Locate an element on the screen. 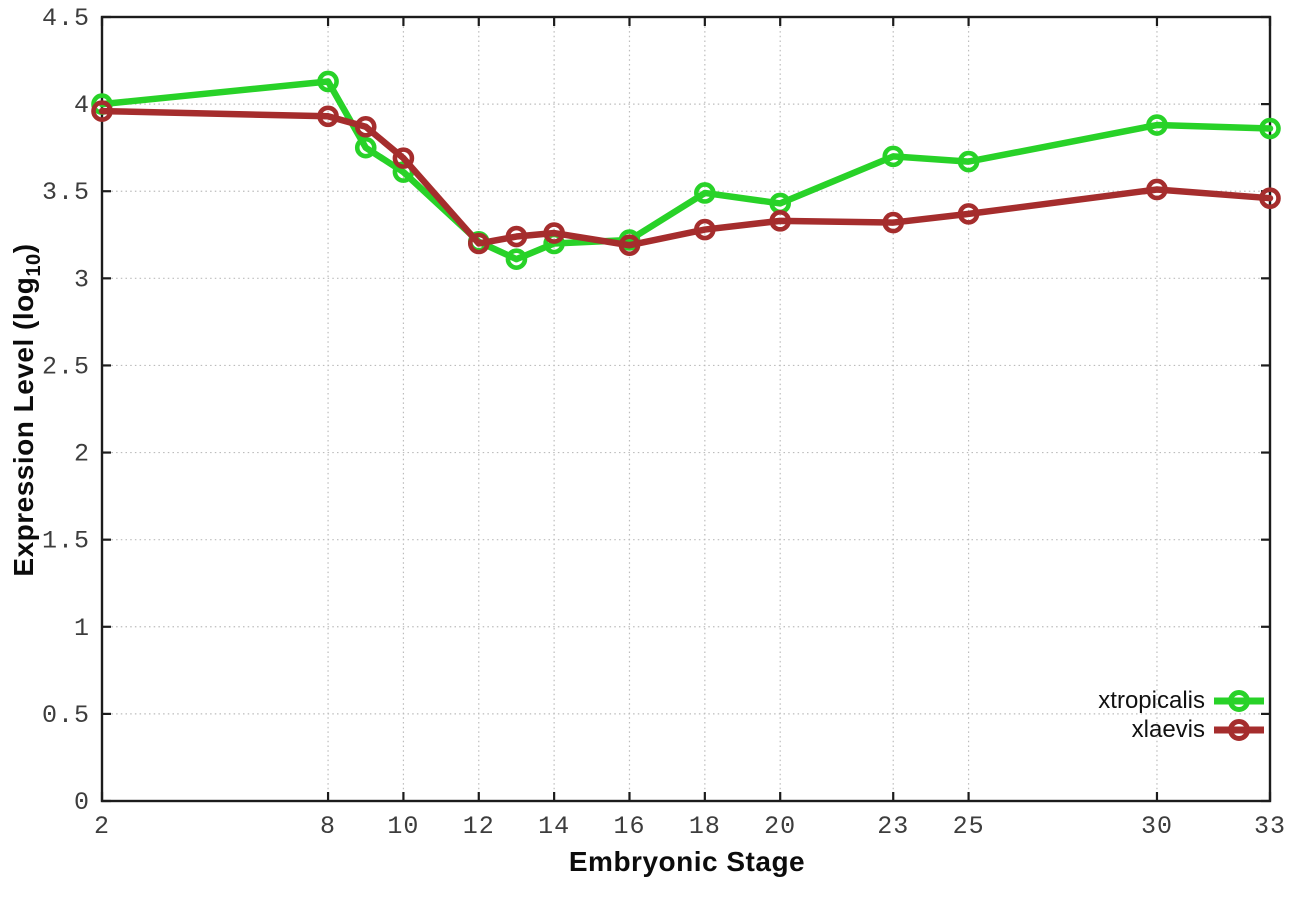 The height and width of the screenshot is (907, 1296). xtropicalis-marker-icon is located at coordinates (1239, 701).